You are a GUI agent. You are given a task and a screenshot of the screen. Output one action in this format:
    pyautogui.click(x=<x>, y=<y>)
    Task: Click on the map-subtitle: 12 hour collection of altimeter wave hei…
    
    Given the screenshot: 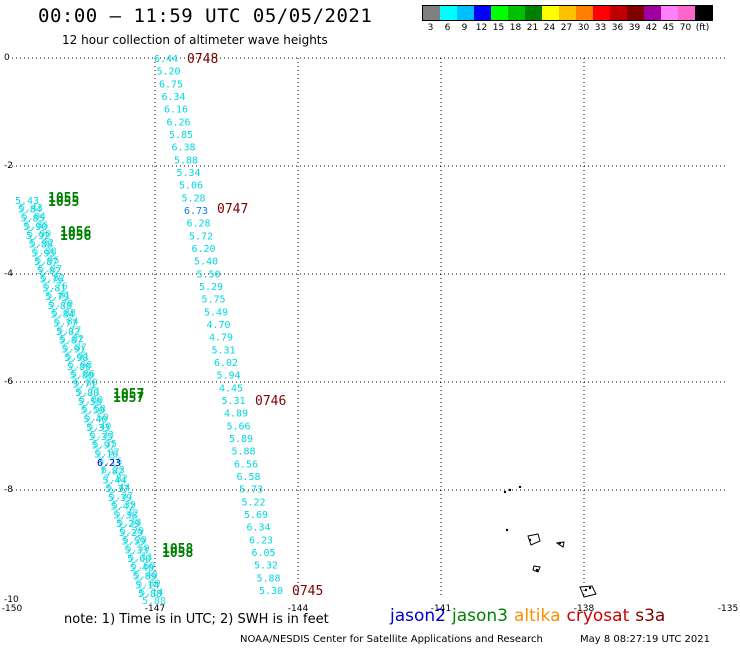 What is the action you would take?
    pyautogui.click(x=195, y=40)
    